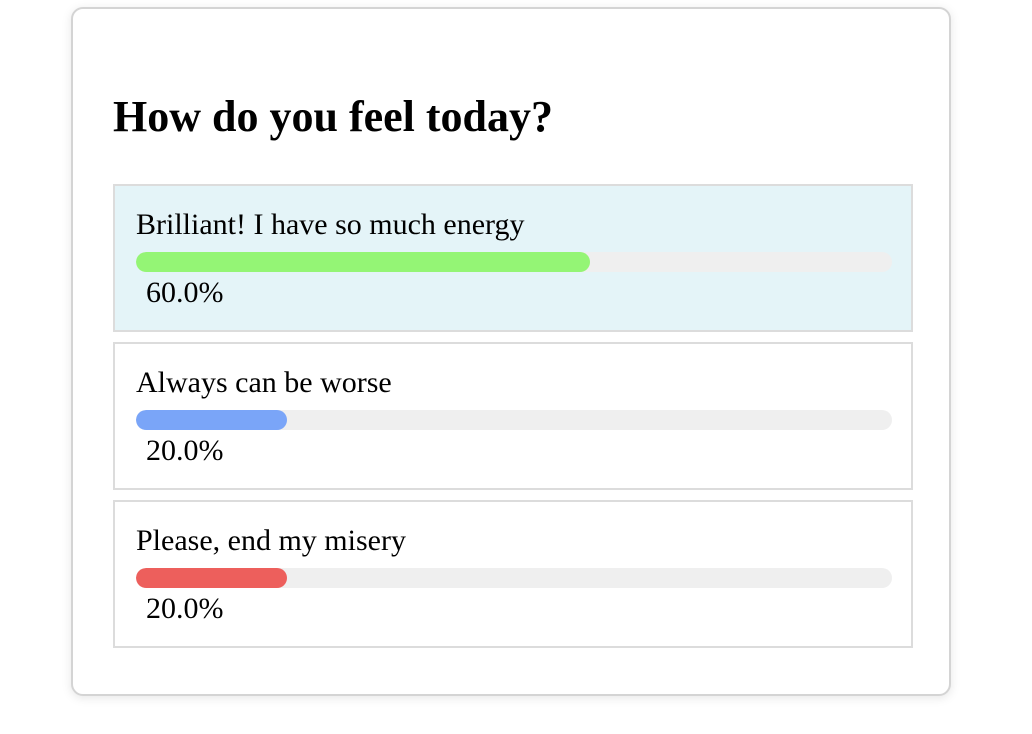 This screenshot has height=734, width=1032. Describe the element at coordinates (333, 116) in the screenshot. I see `poll-question: How do you feel today?` at that location.